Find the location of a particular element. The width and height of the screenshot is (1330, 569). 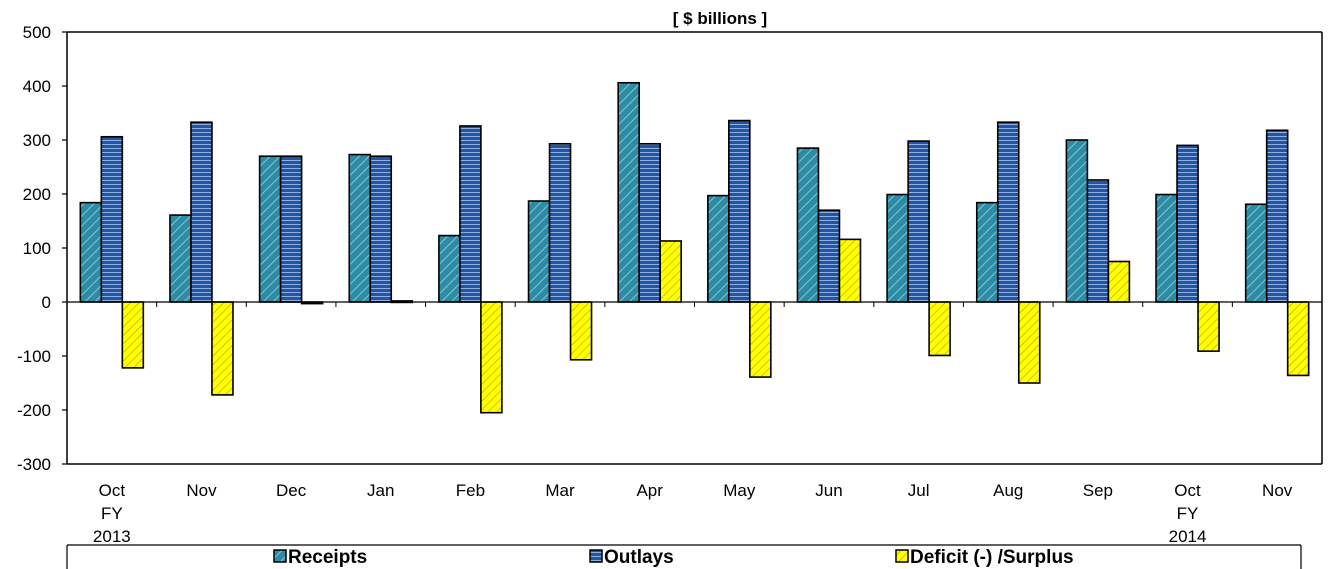

x-tick-label: May is located at coordinates (739, 490).